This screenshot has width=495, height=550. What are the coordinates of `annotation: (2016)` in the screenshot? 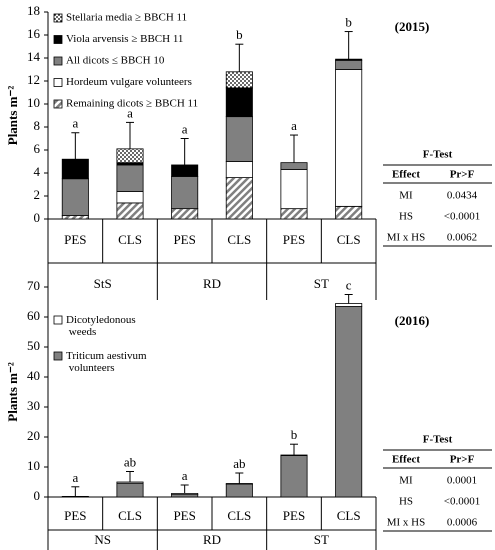 It's located at (412, 320).